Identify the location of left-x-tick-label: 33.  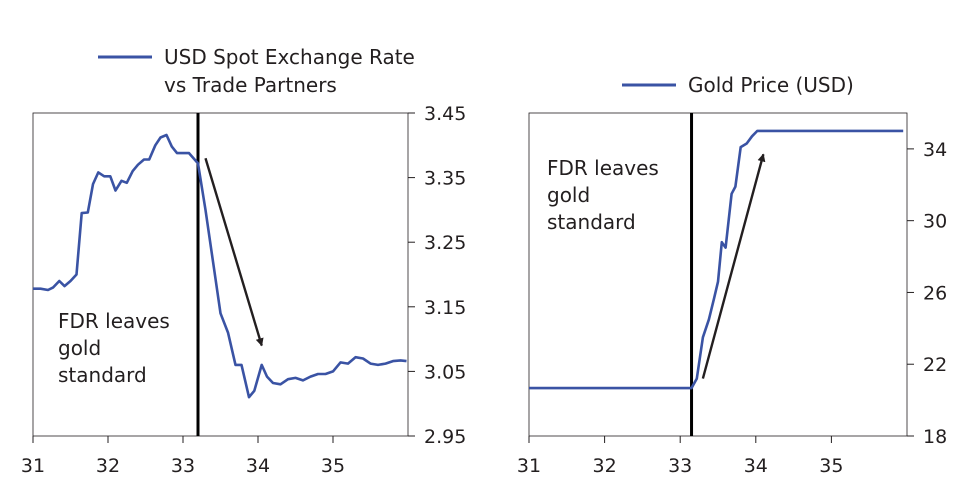
(183, 466).